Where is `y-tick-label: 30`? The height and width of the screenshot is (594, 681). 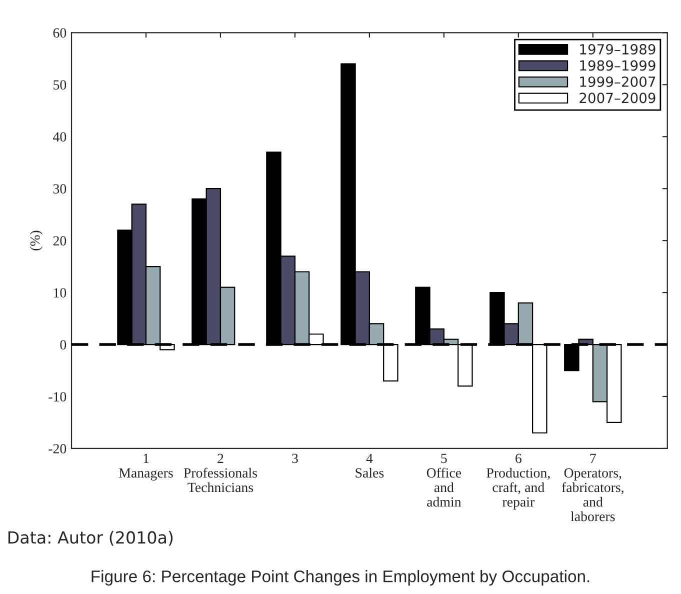 y-tick-label: 30 is located at coordinates (59, 189).